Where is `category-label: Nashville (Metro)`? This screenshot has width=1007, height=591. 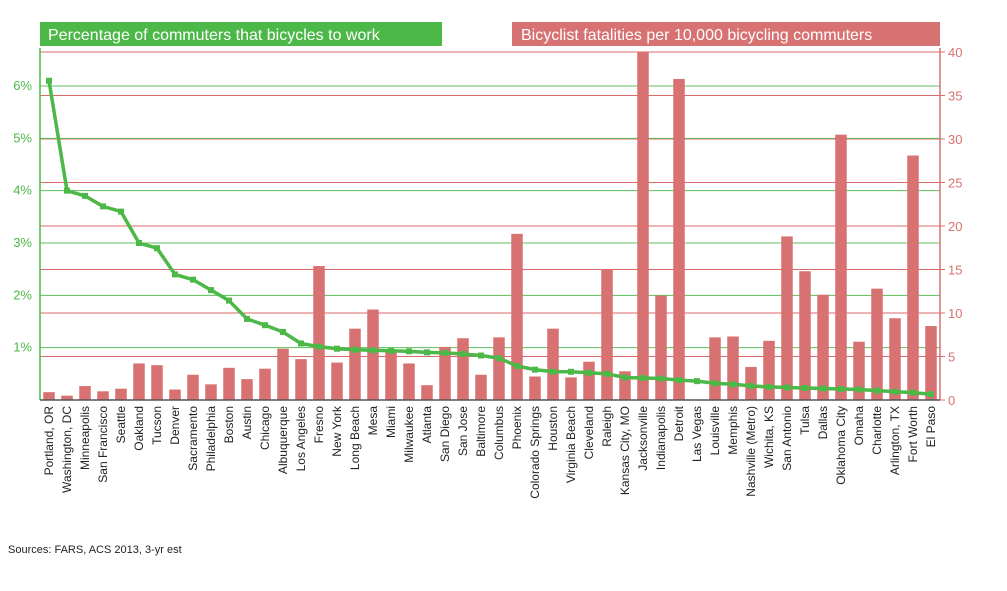 category-label: Nashville (Metro) is located at coordinates (751, 451).